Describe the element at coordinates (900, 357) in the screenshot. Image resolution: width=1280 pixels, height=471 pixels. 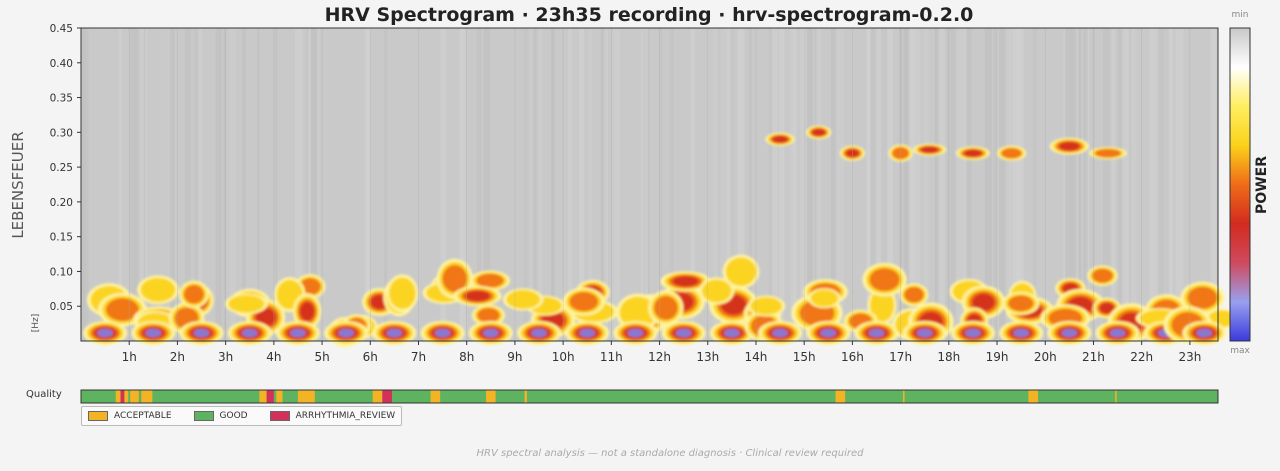
I see `x-tick-label: 17h` at that location.